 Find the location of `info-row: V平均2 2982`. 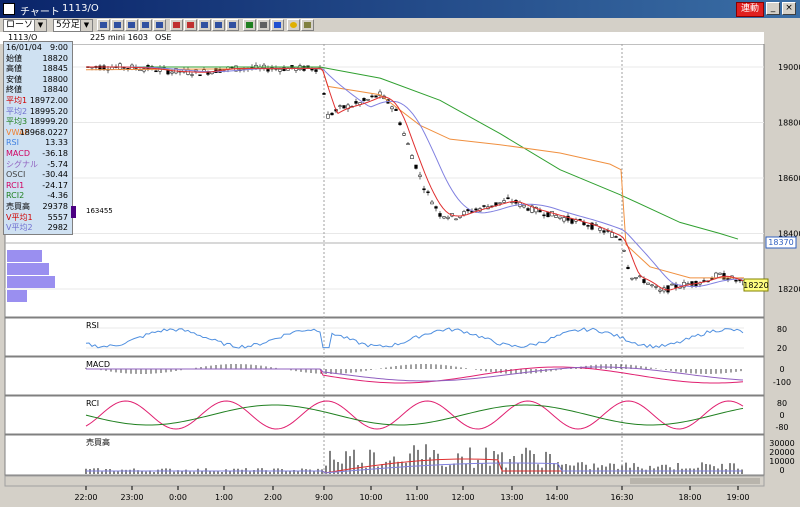

info-row: V平均2 2982 is located at coordinates (38, 228).